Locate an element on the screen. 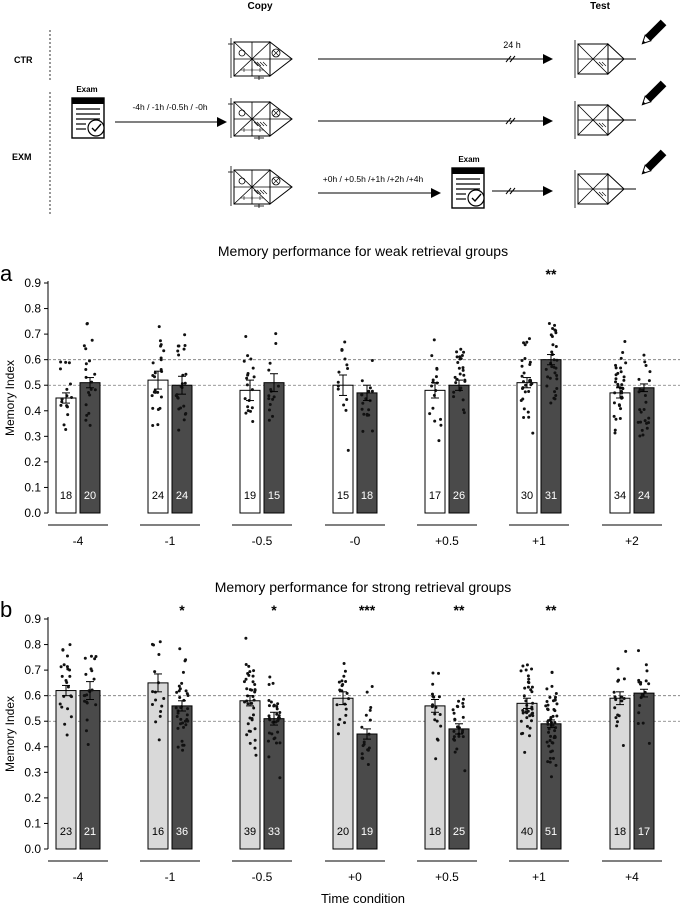  n-label: 24 is located at coordinates (182, 496).